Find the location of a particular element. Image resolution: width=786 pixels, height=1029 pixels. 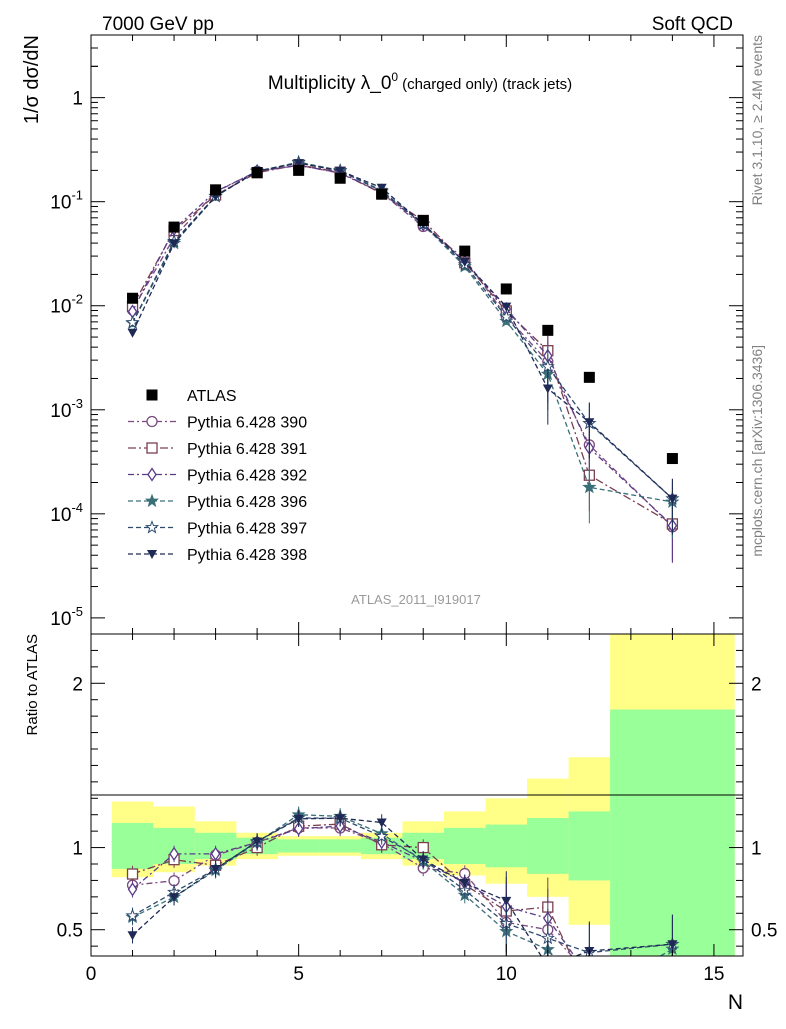

ratio-y-axis-label: Ratio to ATLAS is located at coordinates (32, 684).